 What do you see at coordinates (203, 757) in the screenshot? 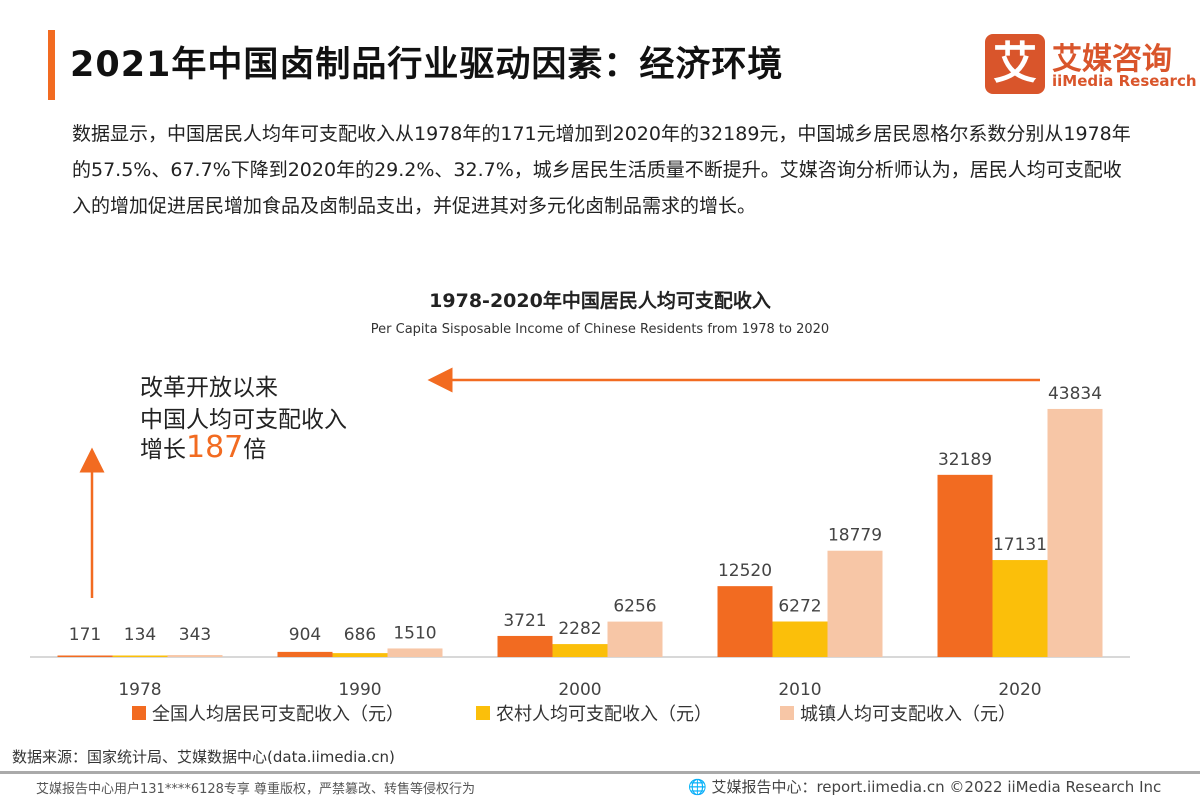
I see `data-source: 数据来源：国家统计局、艾媒数据中心(data.iimedia.cn)` at bounding box center [203, 757].